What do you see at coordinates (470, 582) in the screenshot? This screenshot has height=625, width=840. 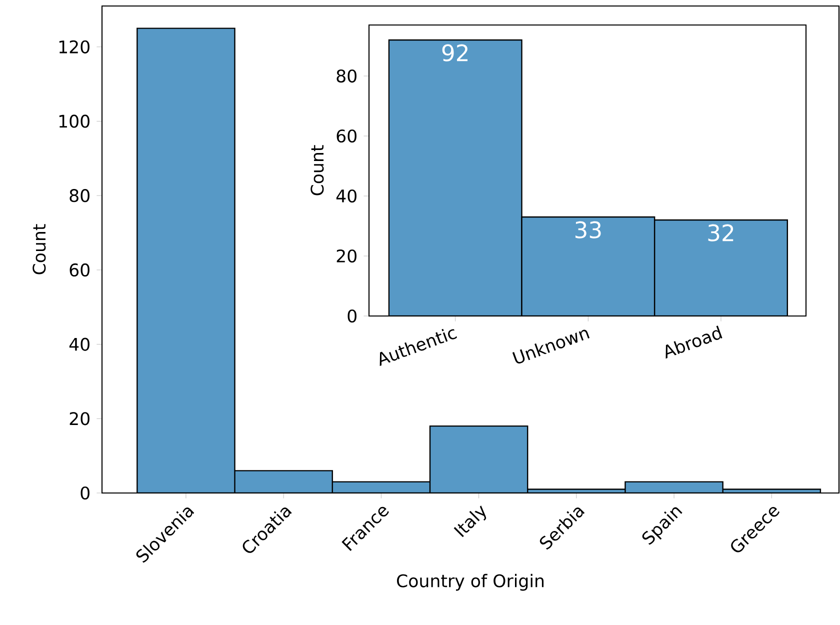 I see `x-axis-title: Country of Origin` at bounding box center [470, 582].